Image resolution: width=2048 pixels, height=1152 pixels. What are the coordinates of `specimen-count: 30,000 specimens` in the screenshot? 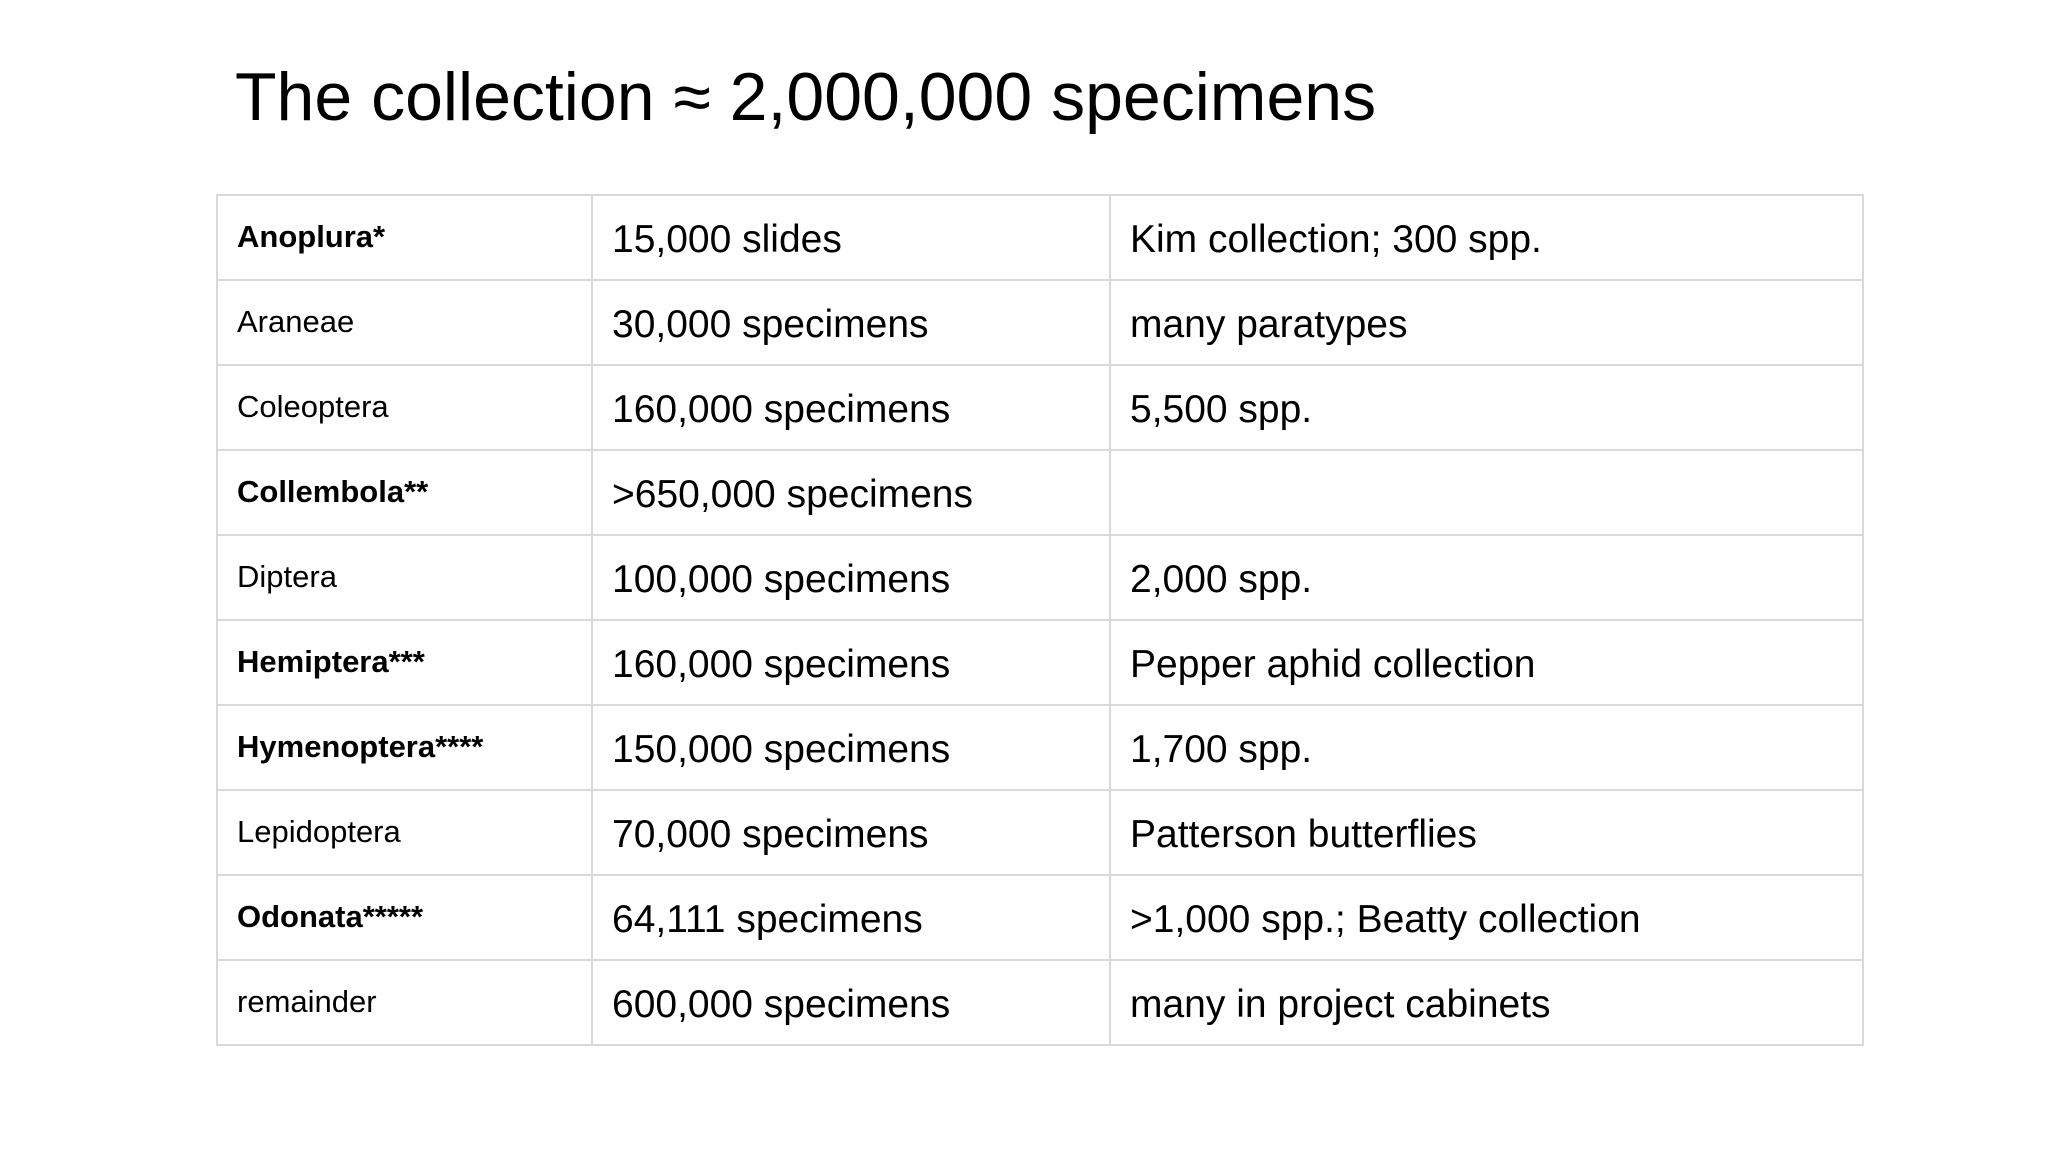 It's located at (770, 324).